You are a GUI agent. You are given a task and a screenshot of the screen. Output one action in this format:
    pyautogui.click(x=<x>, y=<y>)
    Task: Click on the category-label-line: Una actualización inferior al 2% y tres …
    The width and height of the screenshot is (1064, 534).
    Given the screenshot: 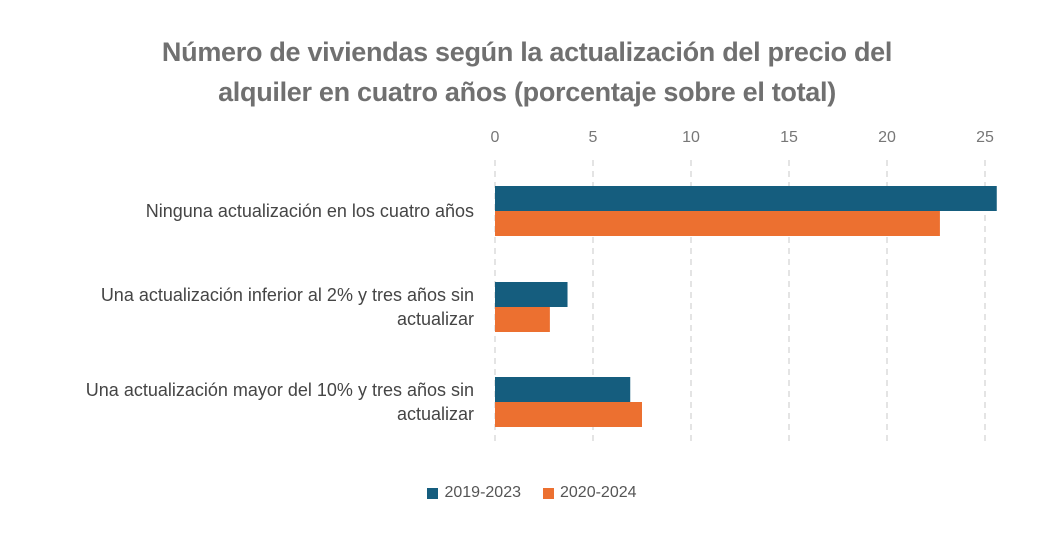 What is the action you would take?
    pyautogui.click(x=287, y=295)
    